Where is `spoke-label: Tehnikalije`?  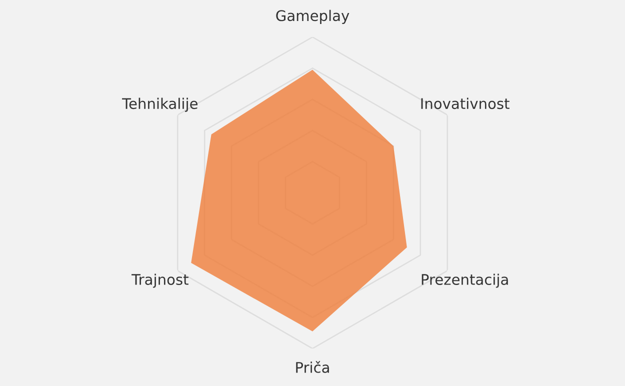
spoke-label: Tehnikalije is located at coordinates (160, 105).